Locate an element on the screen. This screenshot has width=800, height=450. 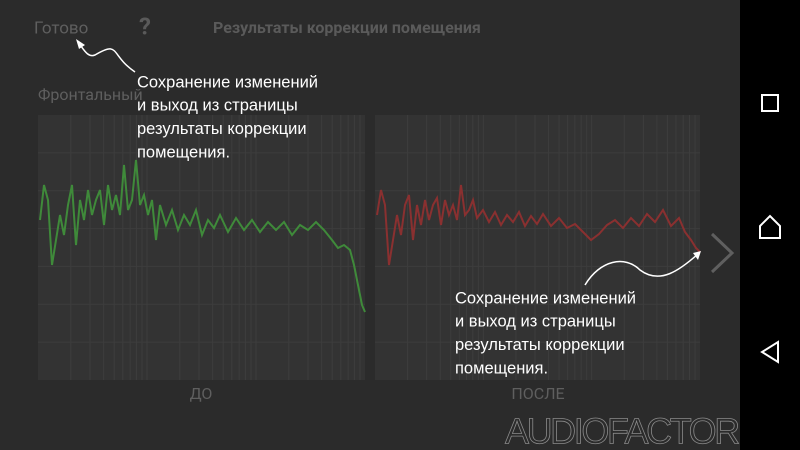
navigation-bar is located at coordinates (770, 225).